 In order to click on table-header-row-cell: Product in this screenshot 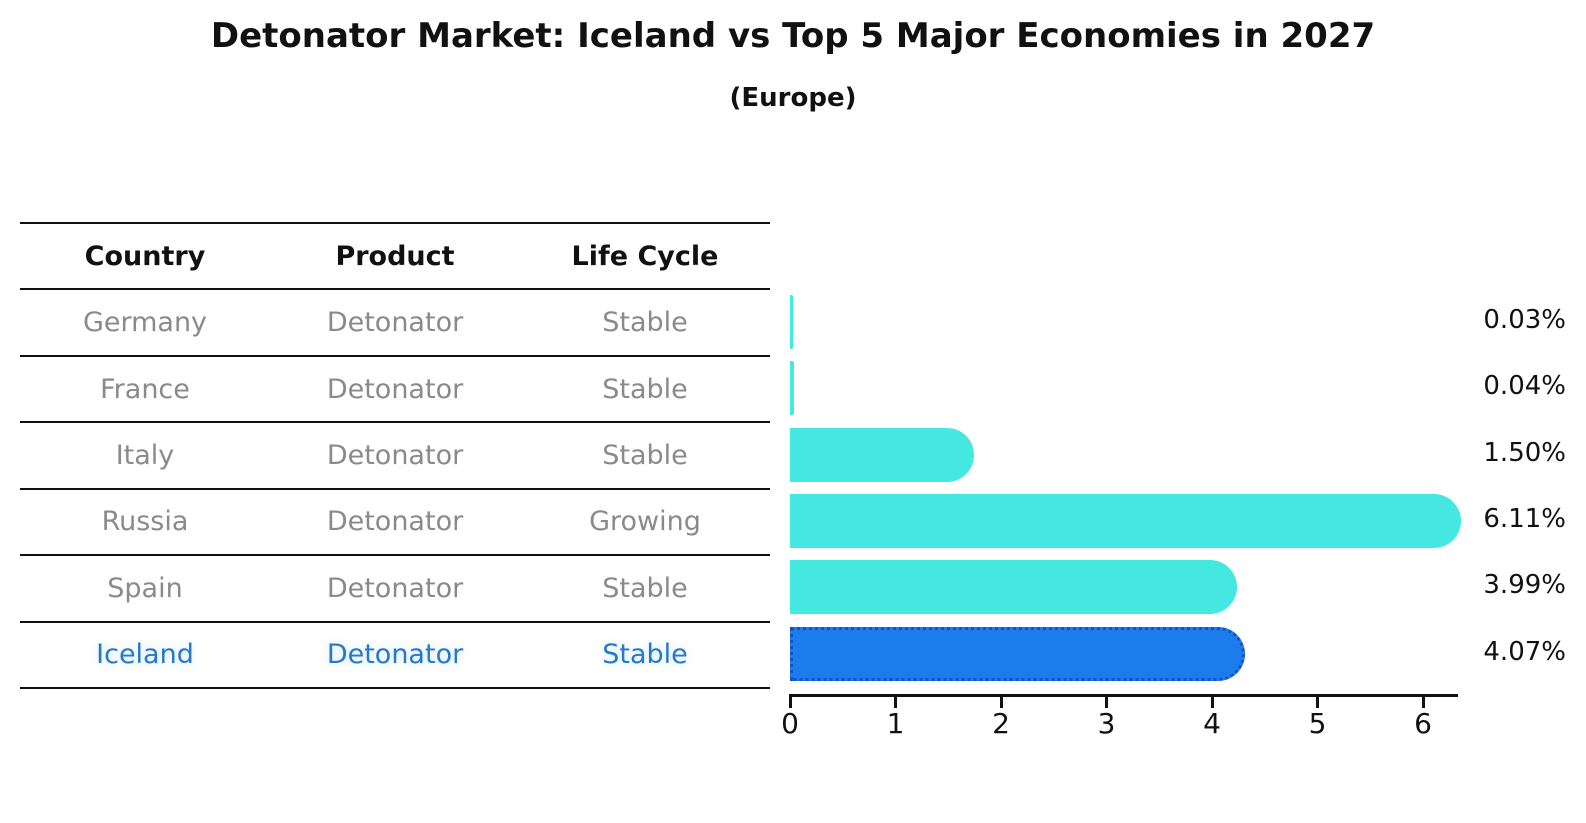, I will do `click(395, 256)`.